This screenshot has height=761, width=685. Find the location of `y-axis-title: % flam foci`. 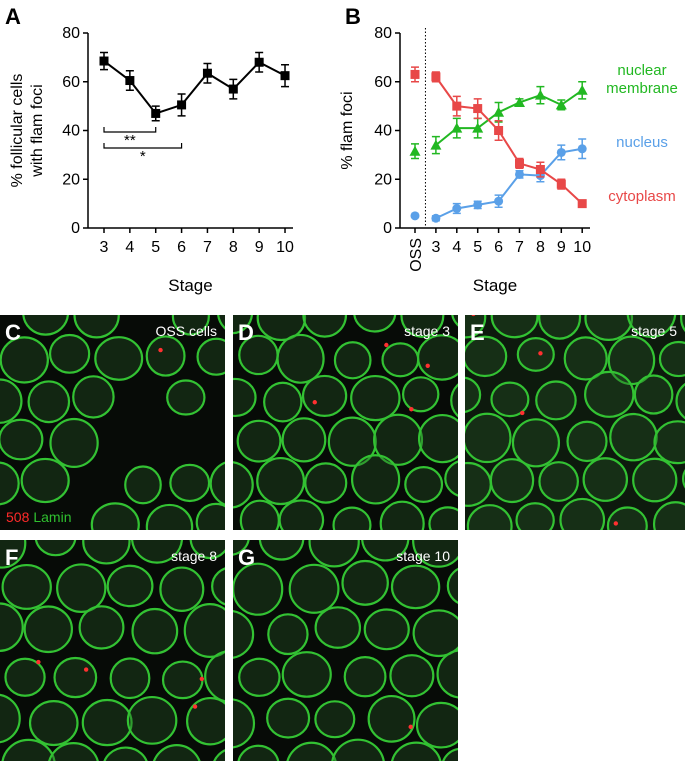

y-axis-title: % flam foci is located at coordinates (347, 130).